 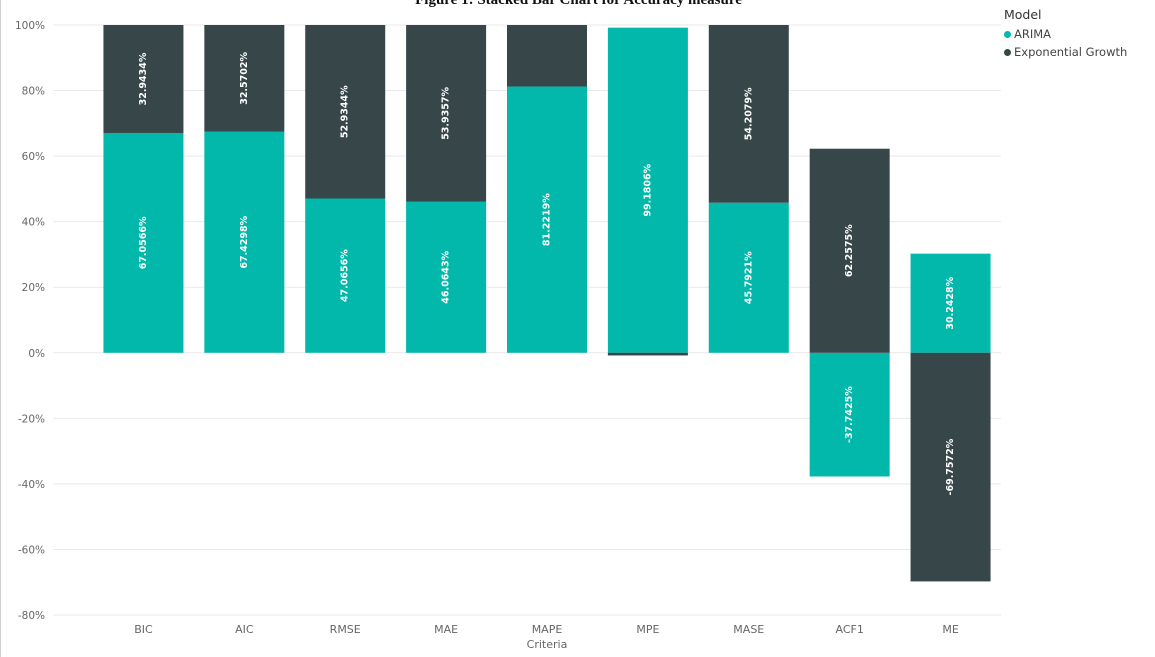 What do you see at coordinates (950, 629) in the screenshot?
I see `x-tick-label: ME` at bounding box center [950, 629].